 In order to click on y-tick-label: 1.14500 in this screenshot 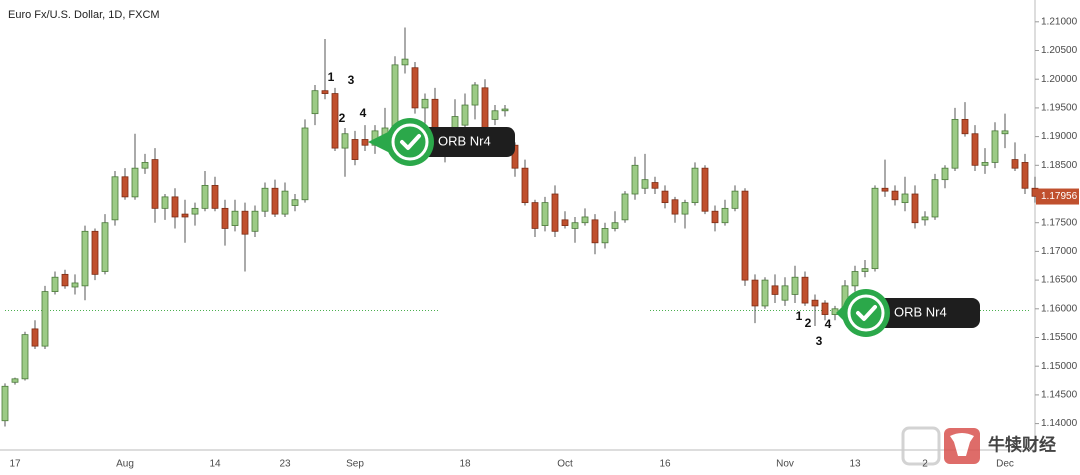, I will do `click(1059, 395)`.